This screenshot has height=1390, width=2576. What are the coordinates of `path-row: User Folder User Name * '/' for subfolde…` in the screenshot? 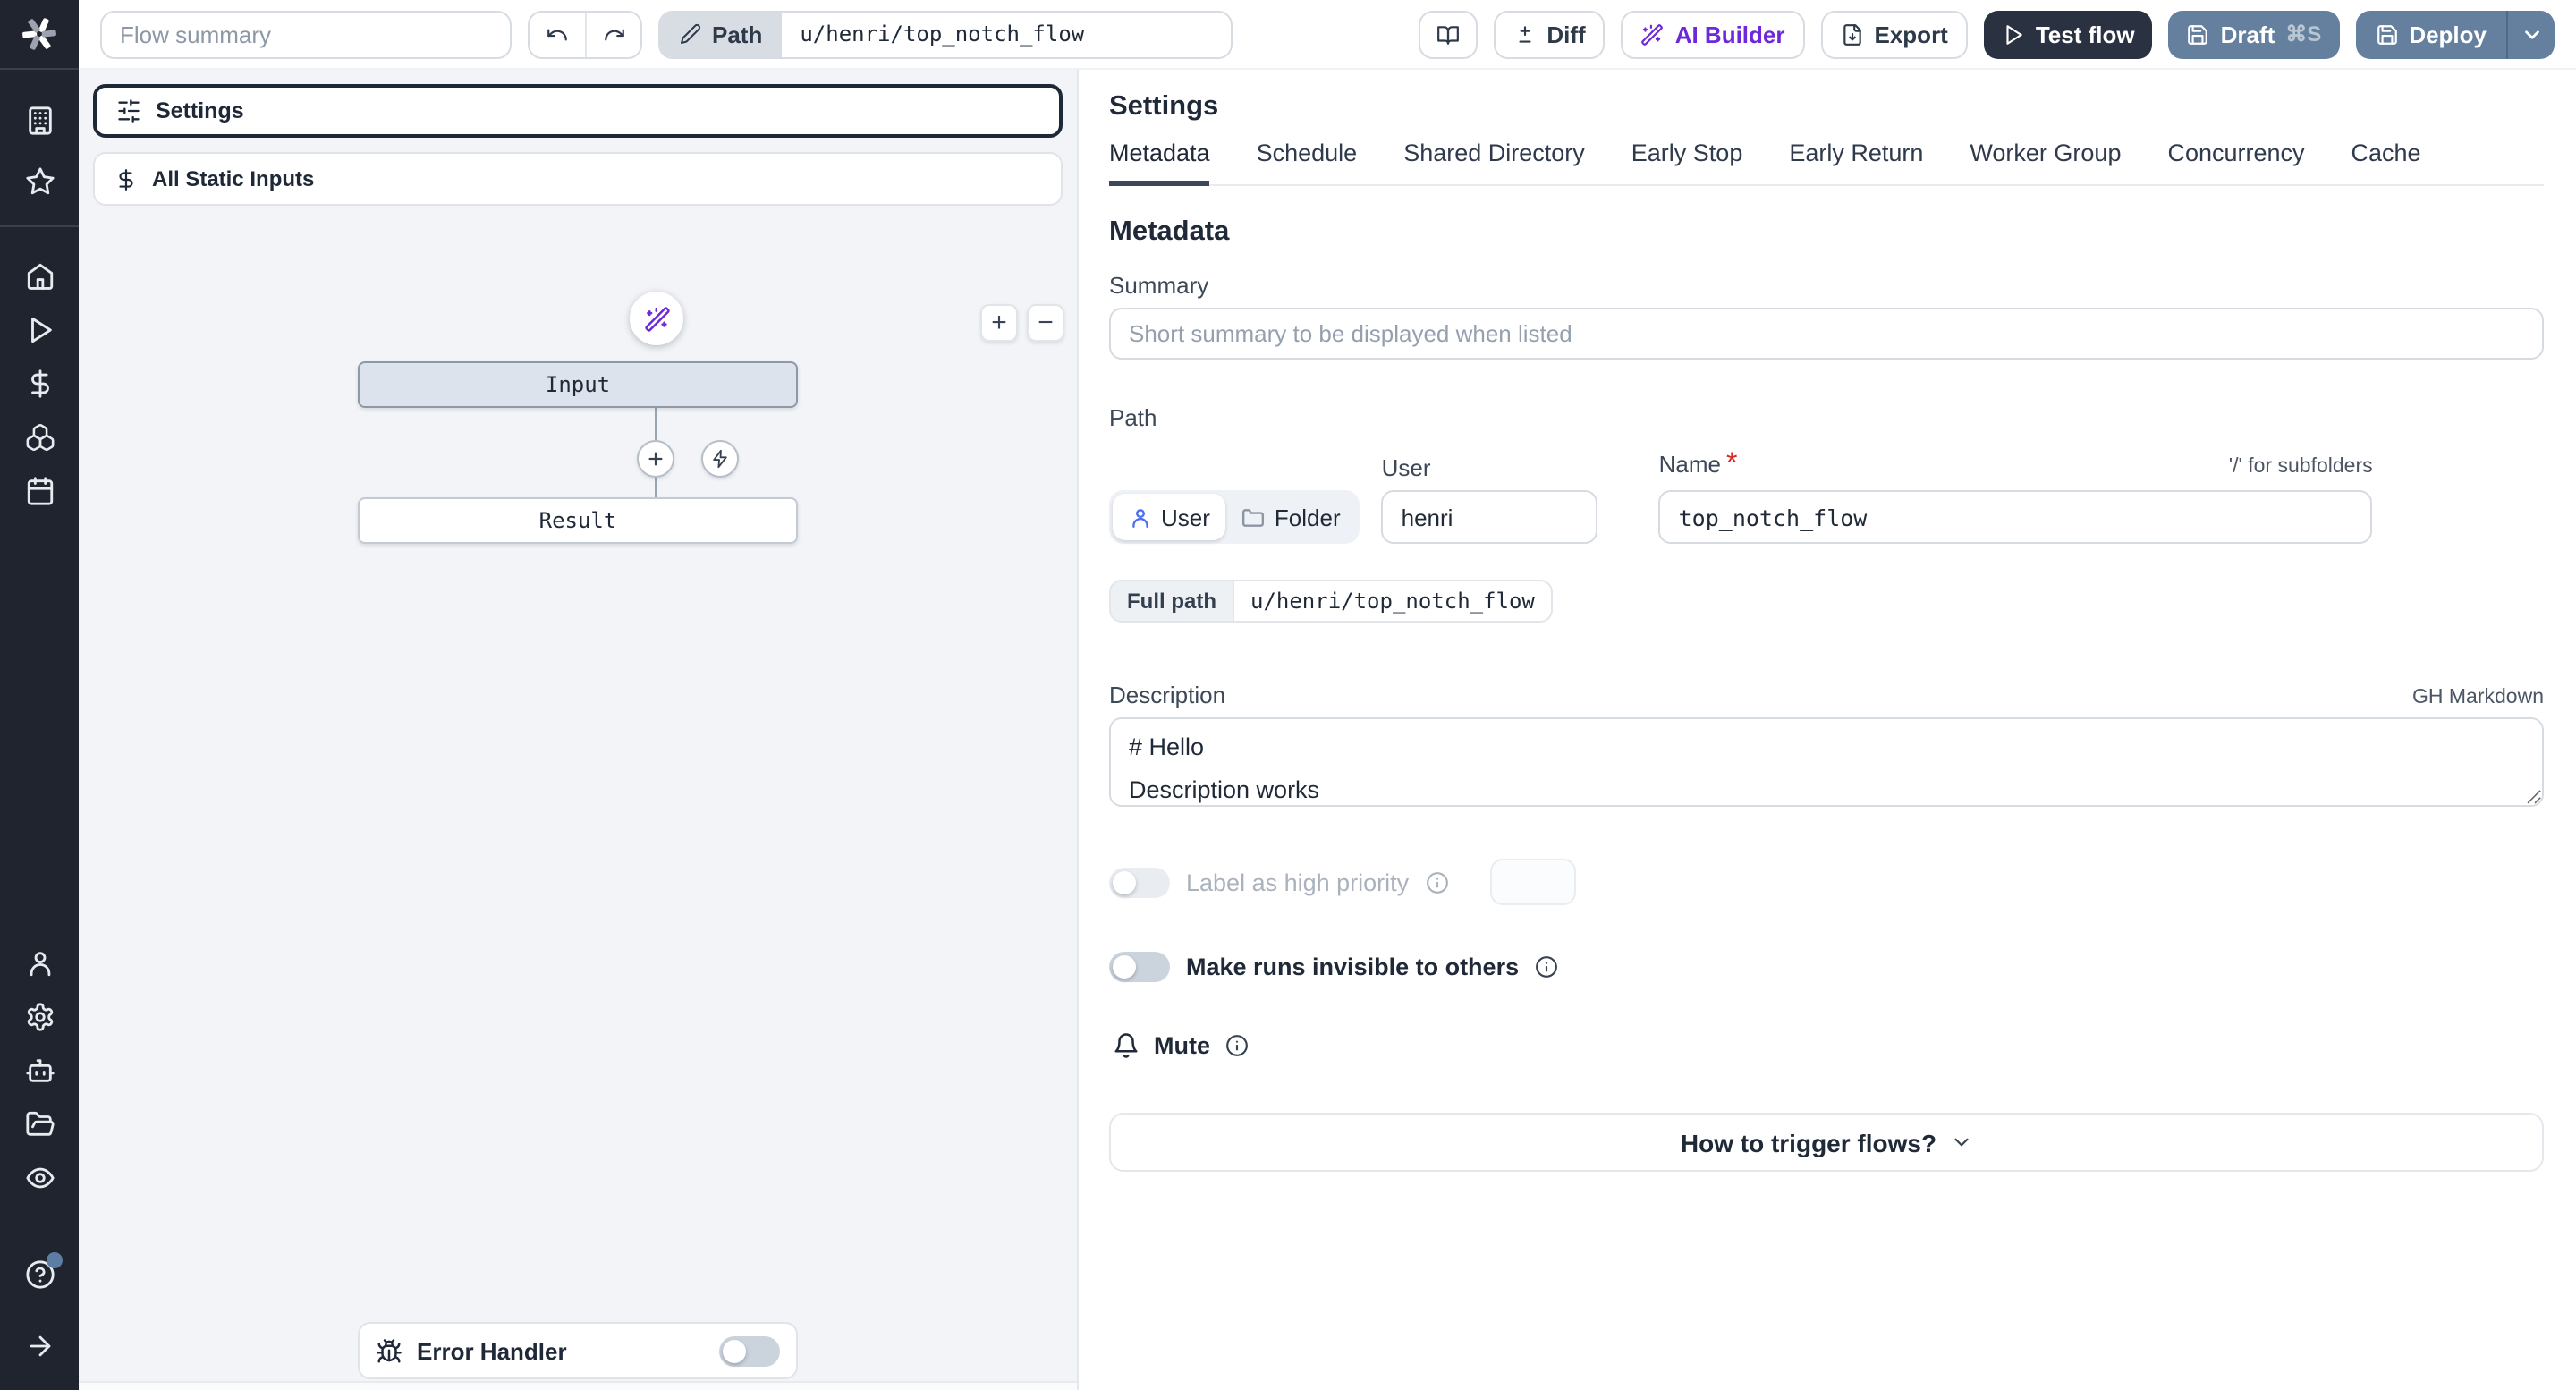 It's located at (1826, 496).